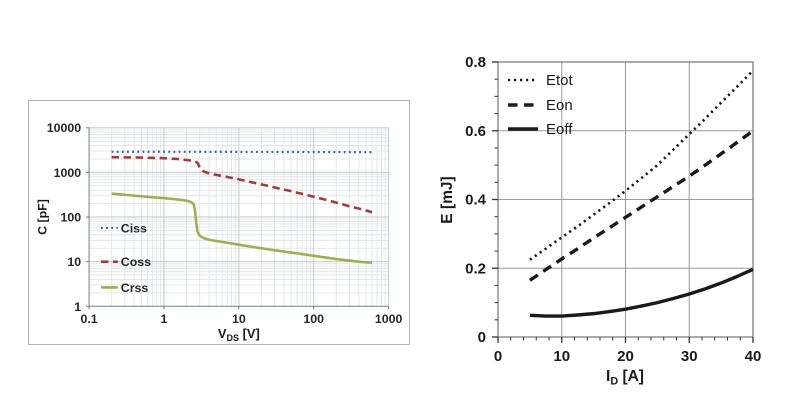 The width and height of the screenshot is (800, 414). I want to click on y-axis-title: E [mJ], so click(448, 199).